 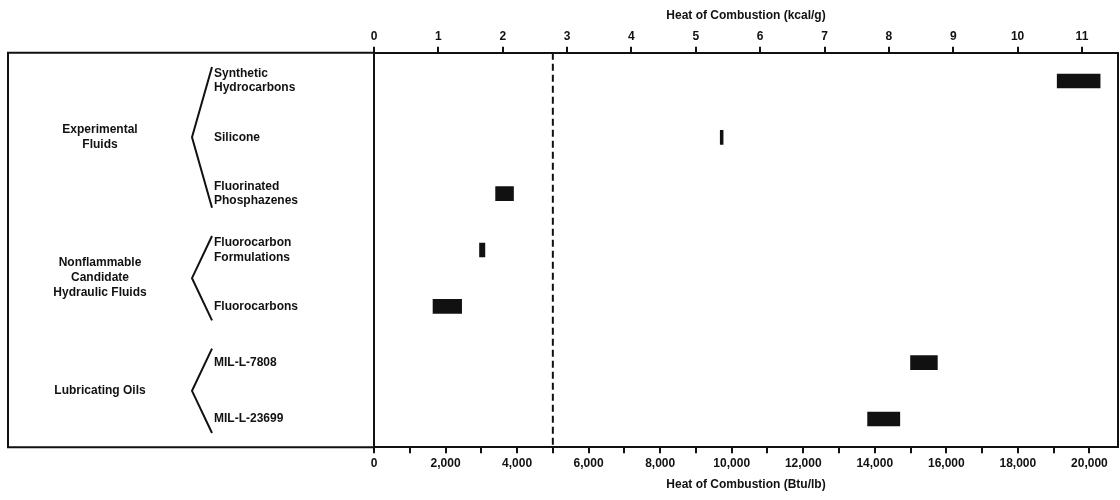 I want to click on x-tick-label: 6,000, so click(x=588, y=462).